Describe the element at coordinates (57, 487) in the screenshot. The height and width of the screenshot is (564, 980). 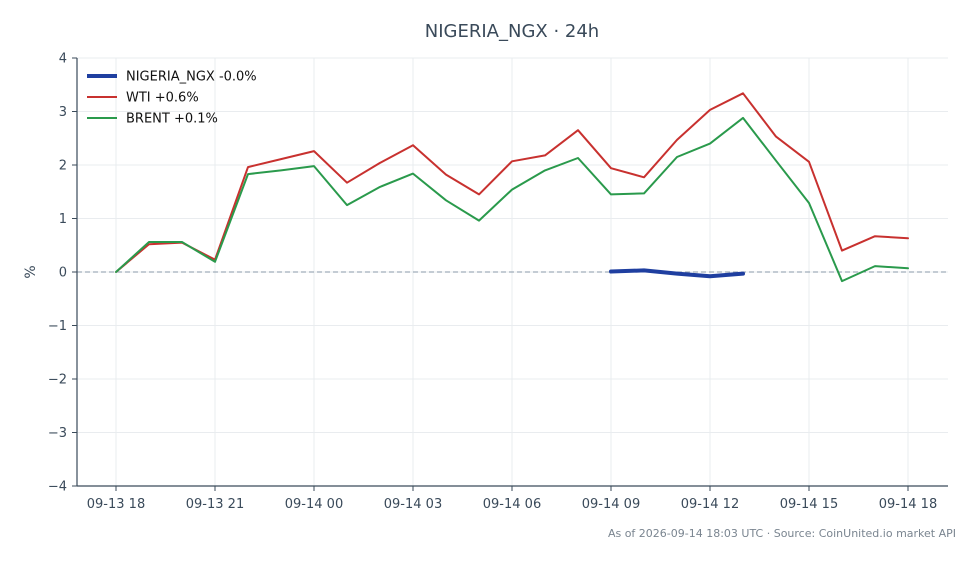
I see `y-tick-label: −4` at that location.